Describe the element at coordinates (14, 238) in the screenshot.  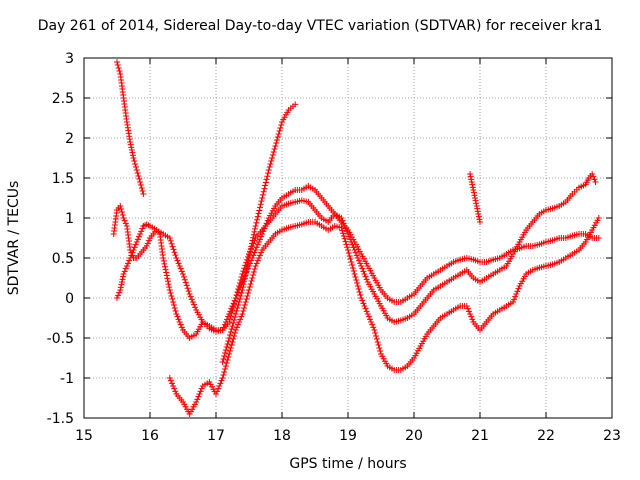
I see `y-axis-label: SDTVAR / TECUs` at that location.